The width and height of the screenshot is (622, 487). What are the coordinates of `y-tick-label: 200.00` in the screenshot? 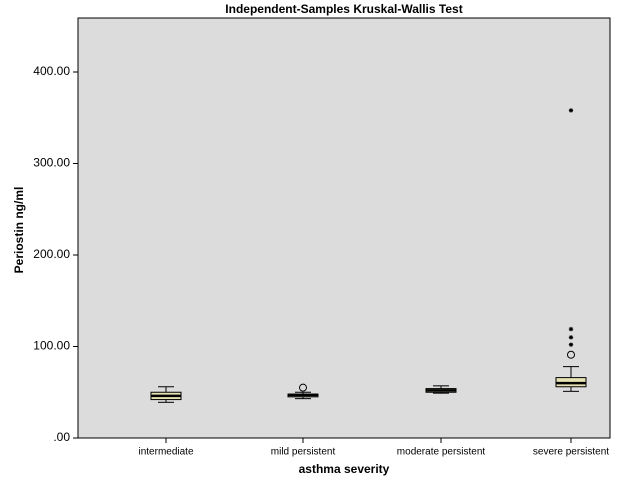 It's located at (51, 254).